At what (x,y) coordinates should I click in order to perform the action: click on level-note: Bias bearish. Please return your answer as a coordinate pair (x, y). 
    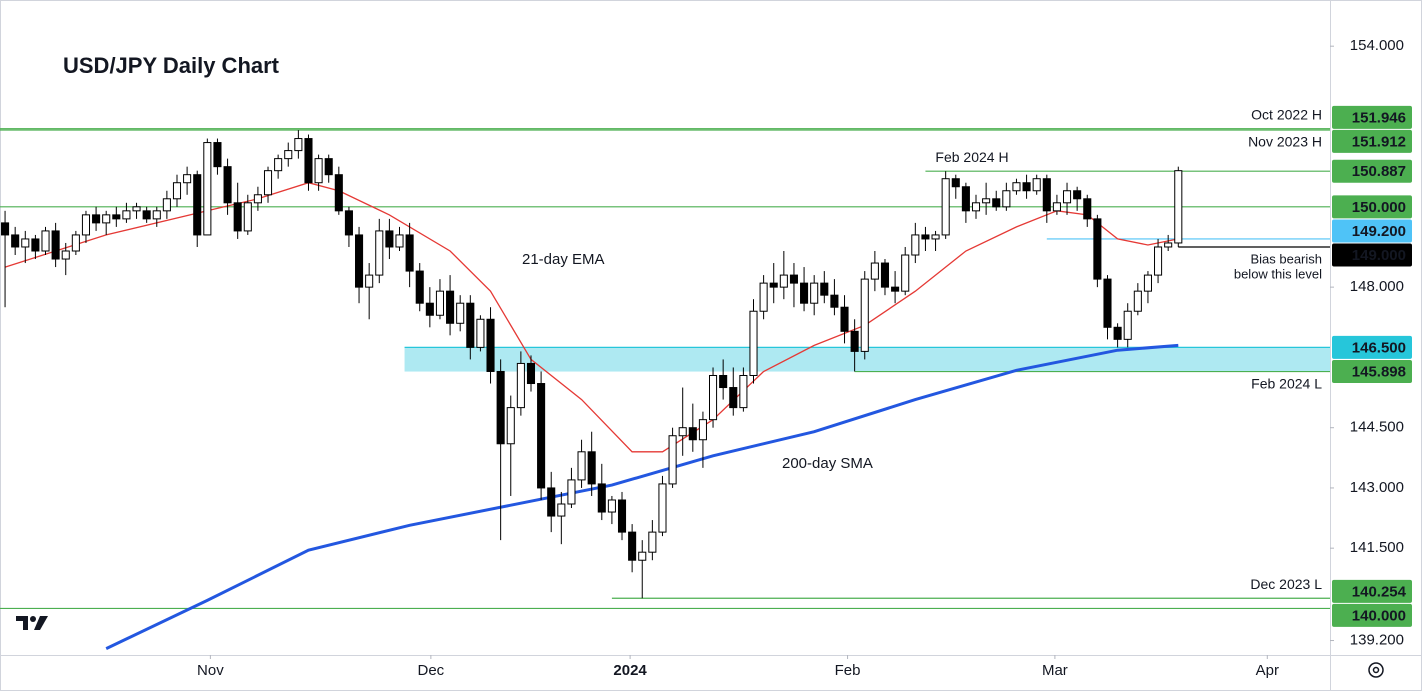
    Looking at the image, I should click on (1286, 258).